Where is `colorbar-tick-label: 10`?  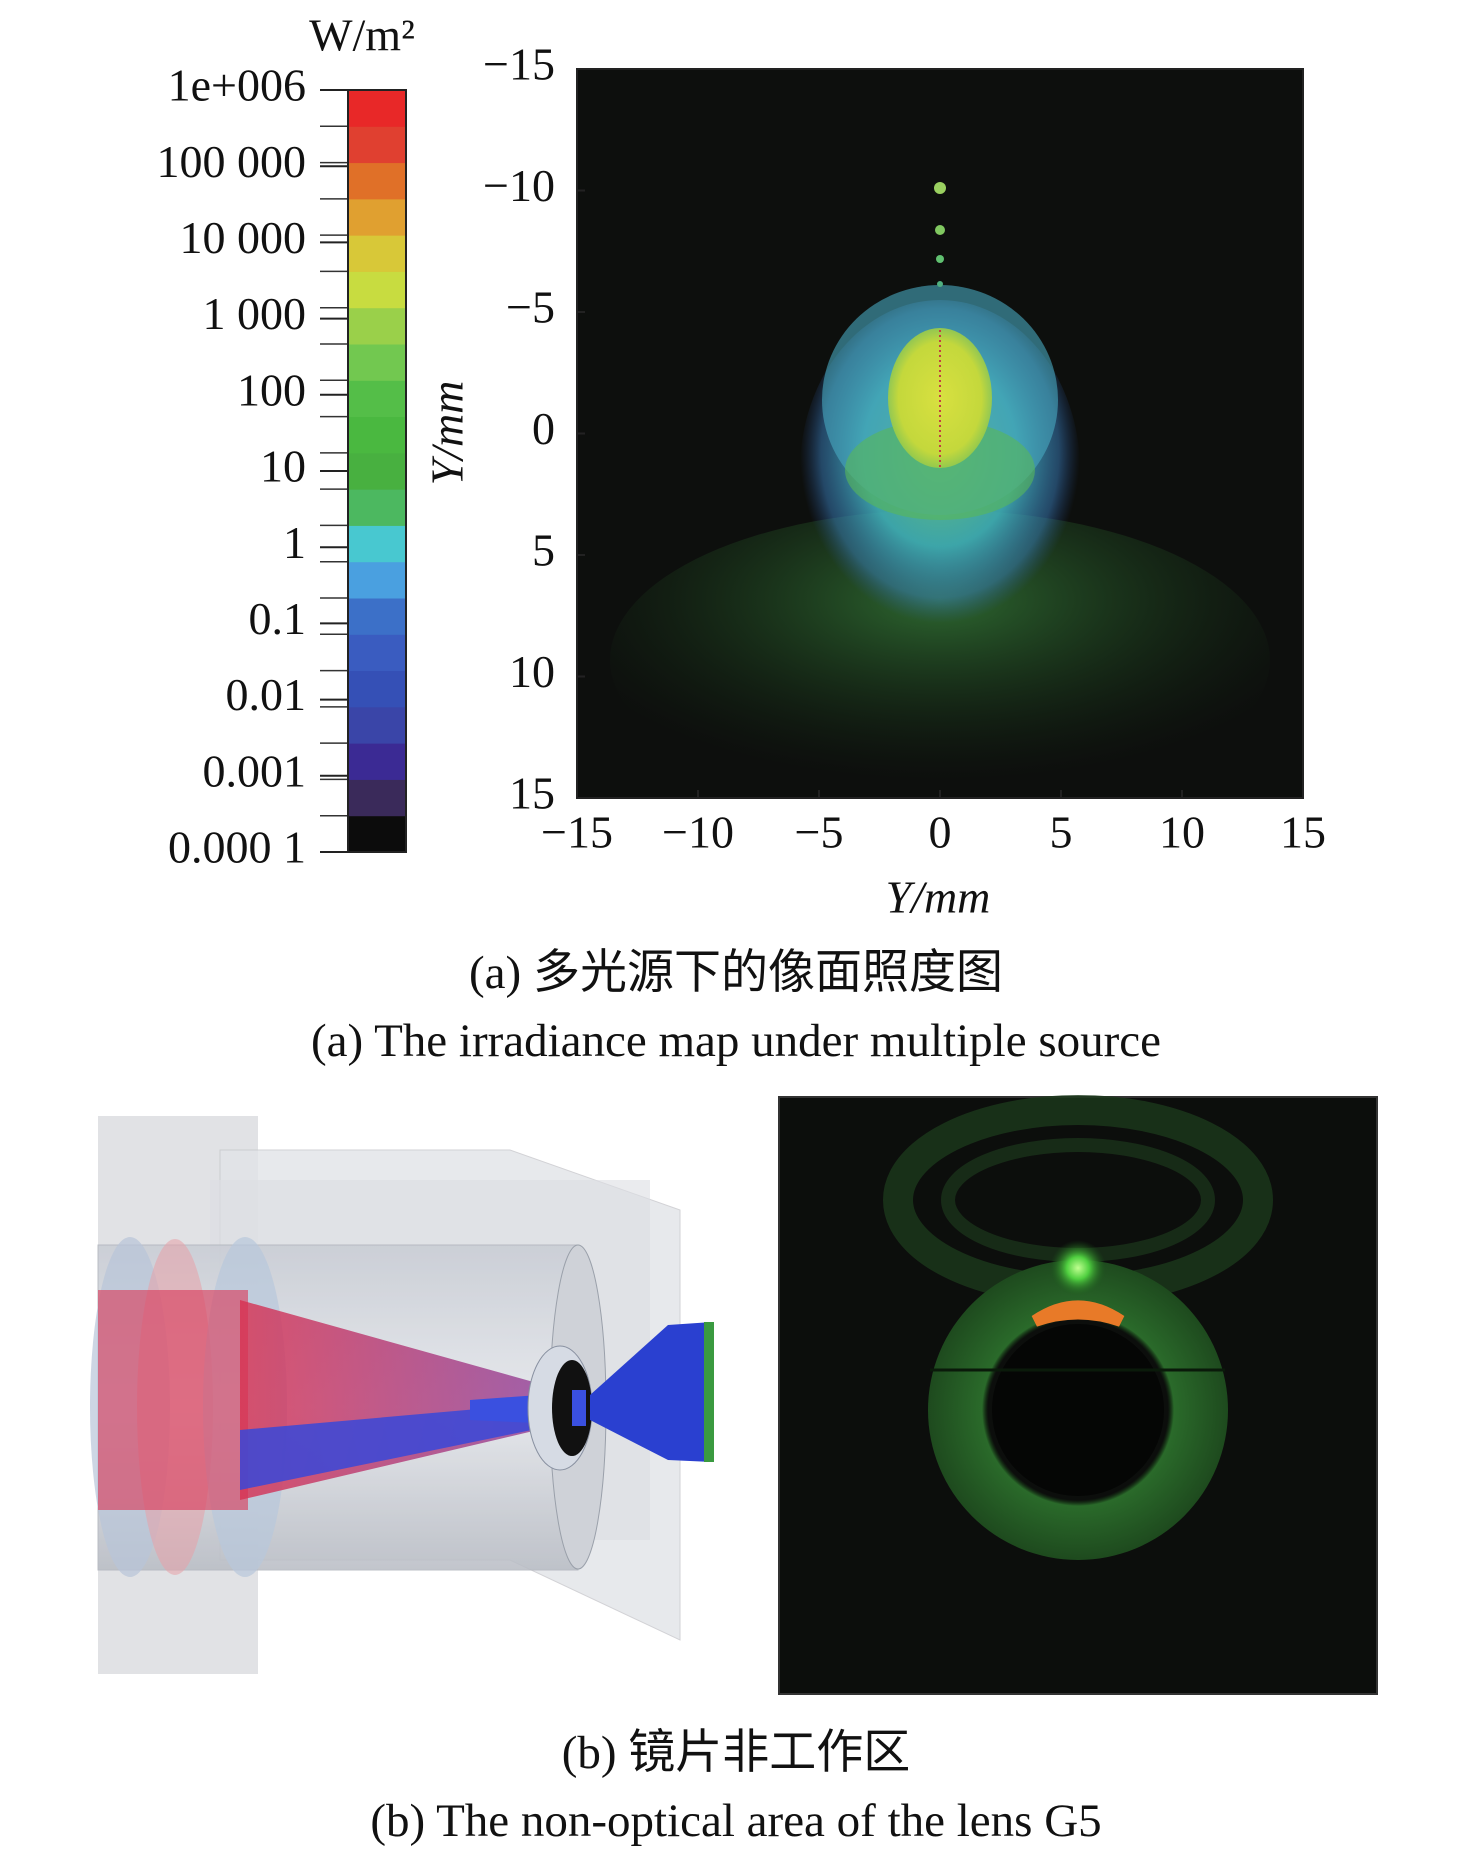 colorbar-tick-label: 10 is located at coordinates (283, 466).